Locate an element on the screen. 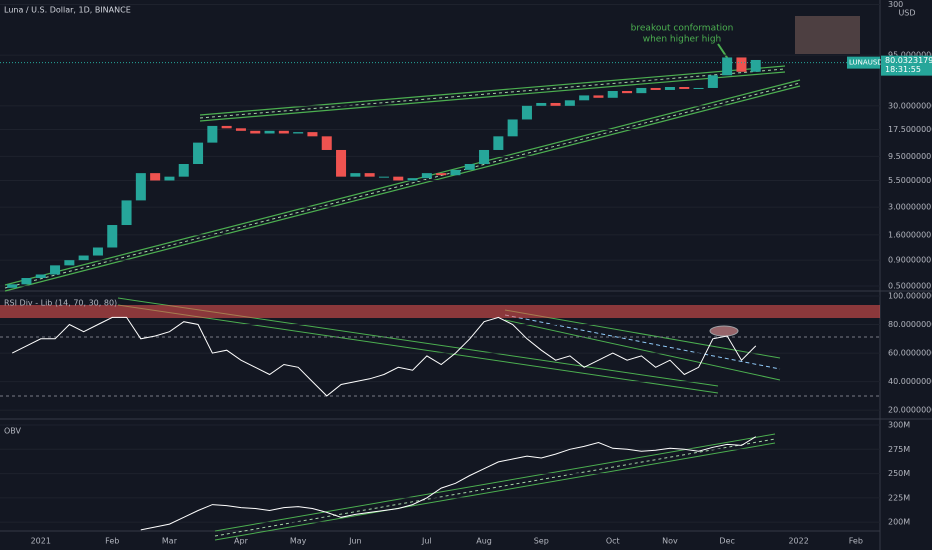 The width and height of the screenshot is (932, 550). symbol: LUNAUSD is located at coordinates (866, 63).